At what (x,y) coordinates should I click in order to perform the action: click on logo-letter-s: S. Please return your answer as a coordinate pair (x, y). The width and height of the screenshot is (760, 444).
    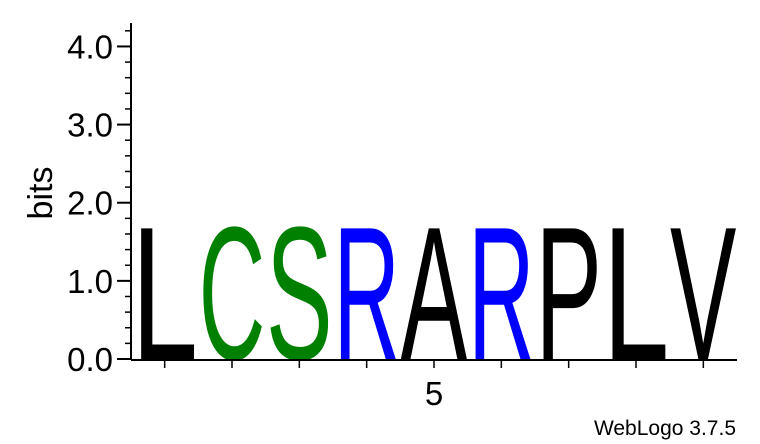
    Looking at the image, I should click on (299, 295).